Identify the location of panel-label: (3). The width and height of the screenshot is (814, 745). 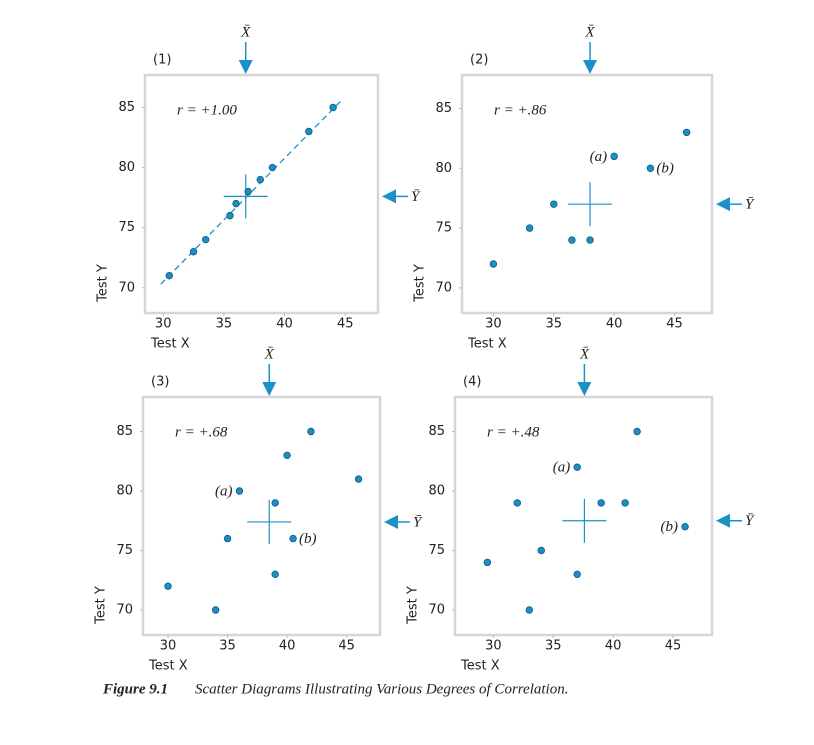
(160, 382).